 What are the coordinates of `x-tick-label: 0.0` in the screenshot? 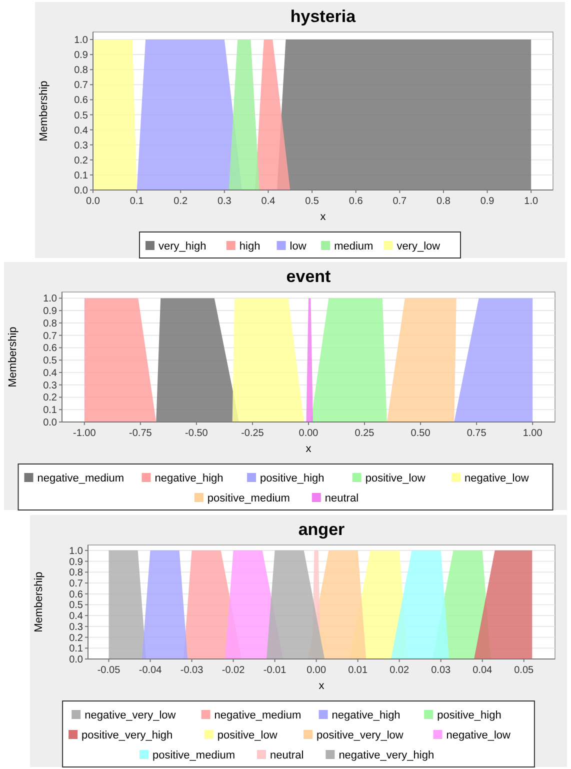 It's located at (93, 201).